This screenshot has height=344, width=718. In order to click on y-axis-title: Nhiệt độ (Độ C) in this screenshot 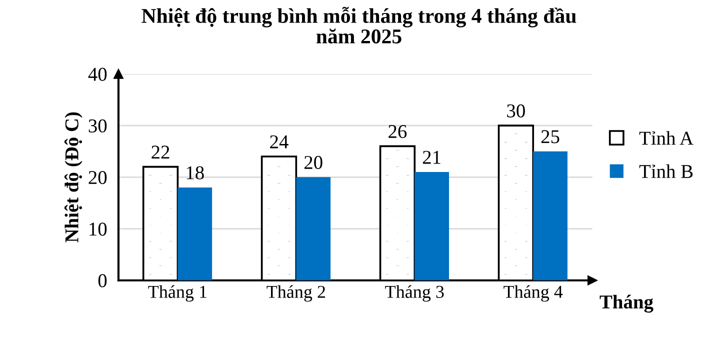, I will do `click(73, 177)`.